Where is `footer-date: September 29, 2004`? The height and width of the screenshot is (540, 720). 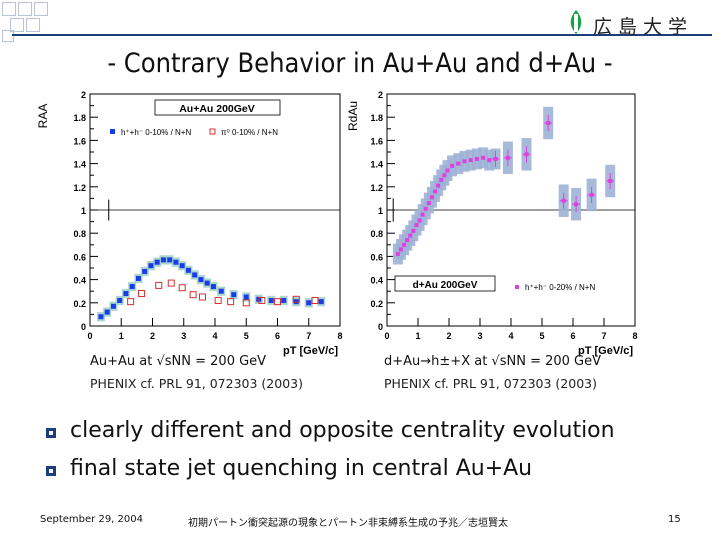 footer-date: September 29, 2004 is located at coordinates (91, 519).